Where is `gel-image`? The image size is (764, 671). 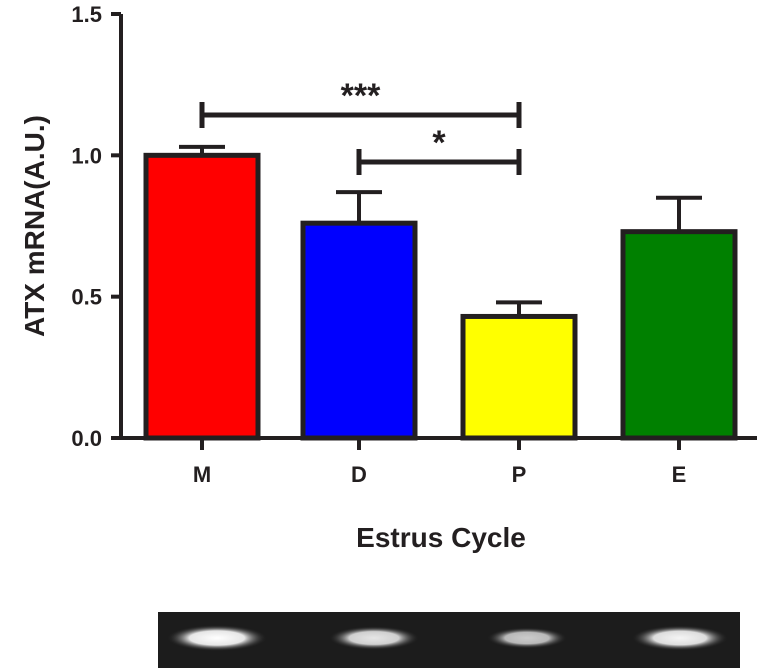
gel-image is located at coordinates (449, 640).